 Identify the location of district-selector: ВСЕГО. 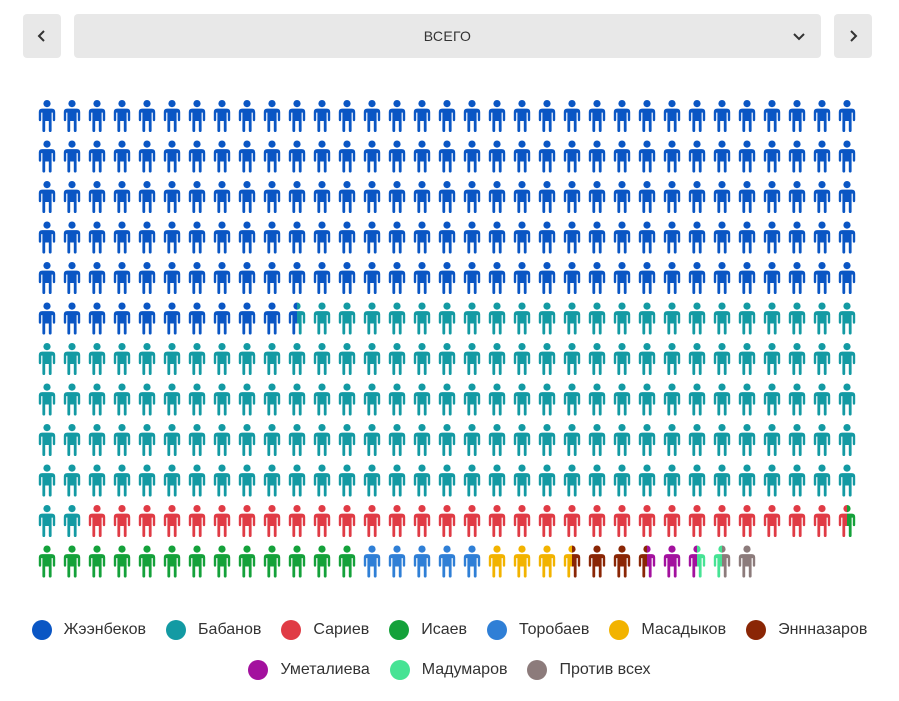
(447, 36).